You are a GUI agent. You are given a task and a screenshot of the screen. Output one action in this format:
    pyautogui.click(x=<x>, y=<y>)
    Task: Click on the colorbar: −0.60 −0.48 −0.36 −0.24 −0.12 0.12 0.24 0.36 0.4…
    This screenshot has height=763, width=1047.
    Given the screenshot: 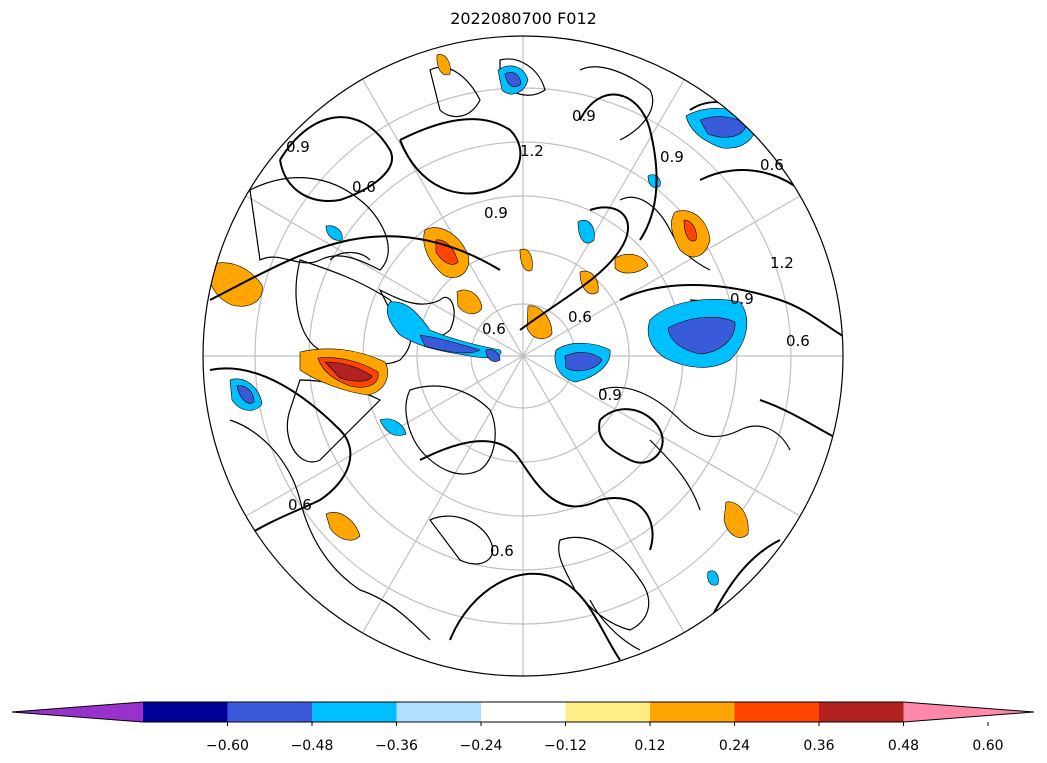 What is the action you would take?
    pyautogui.click(x=523, y=727)
    